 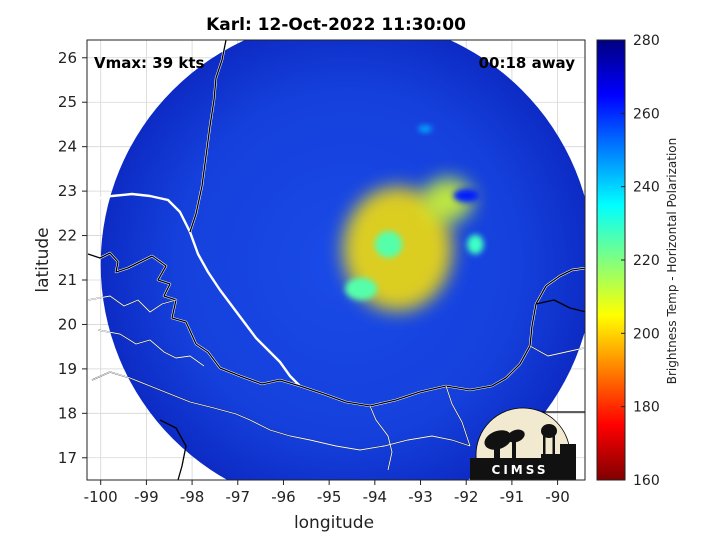 I want to click on x-tick-label: -99, so click(x=146, y=497).